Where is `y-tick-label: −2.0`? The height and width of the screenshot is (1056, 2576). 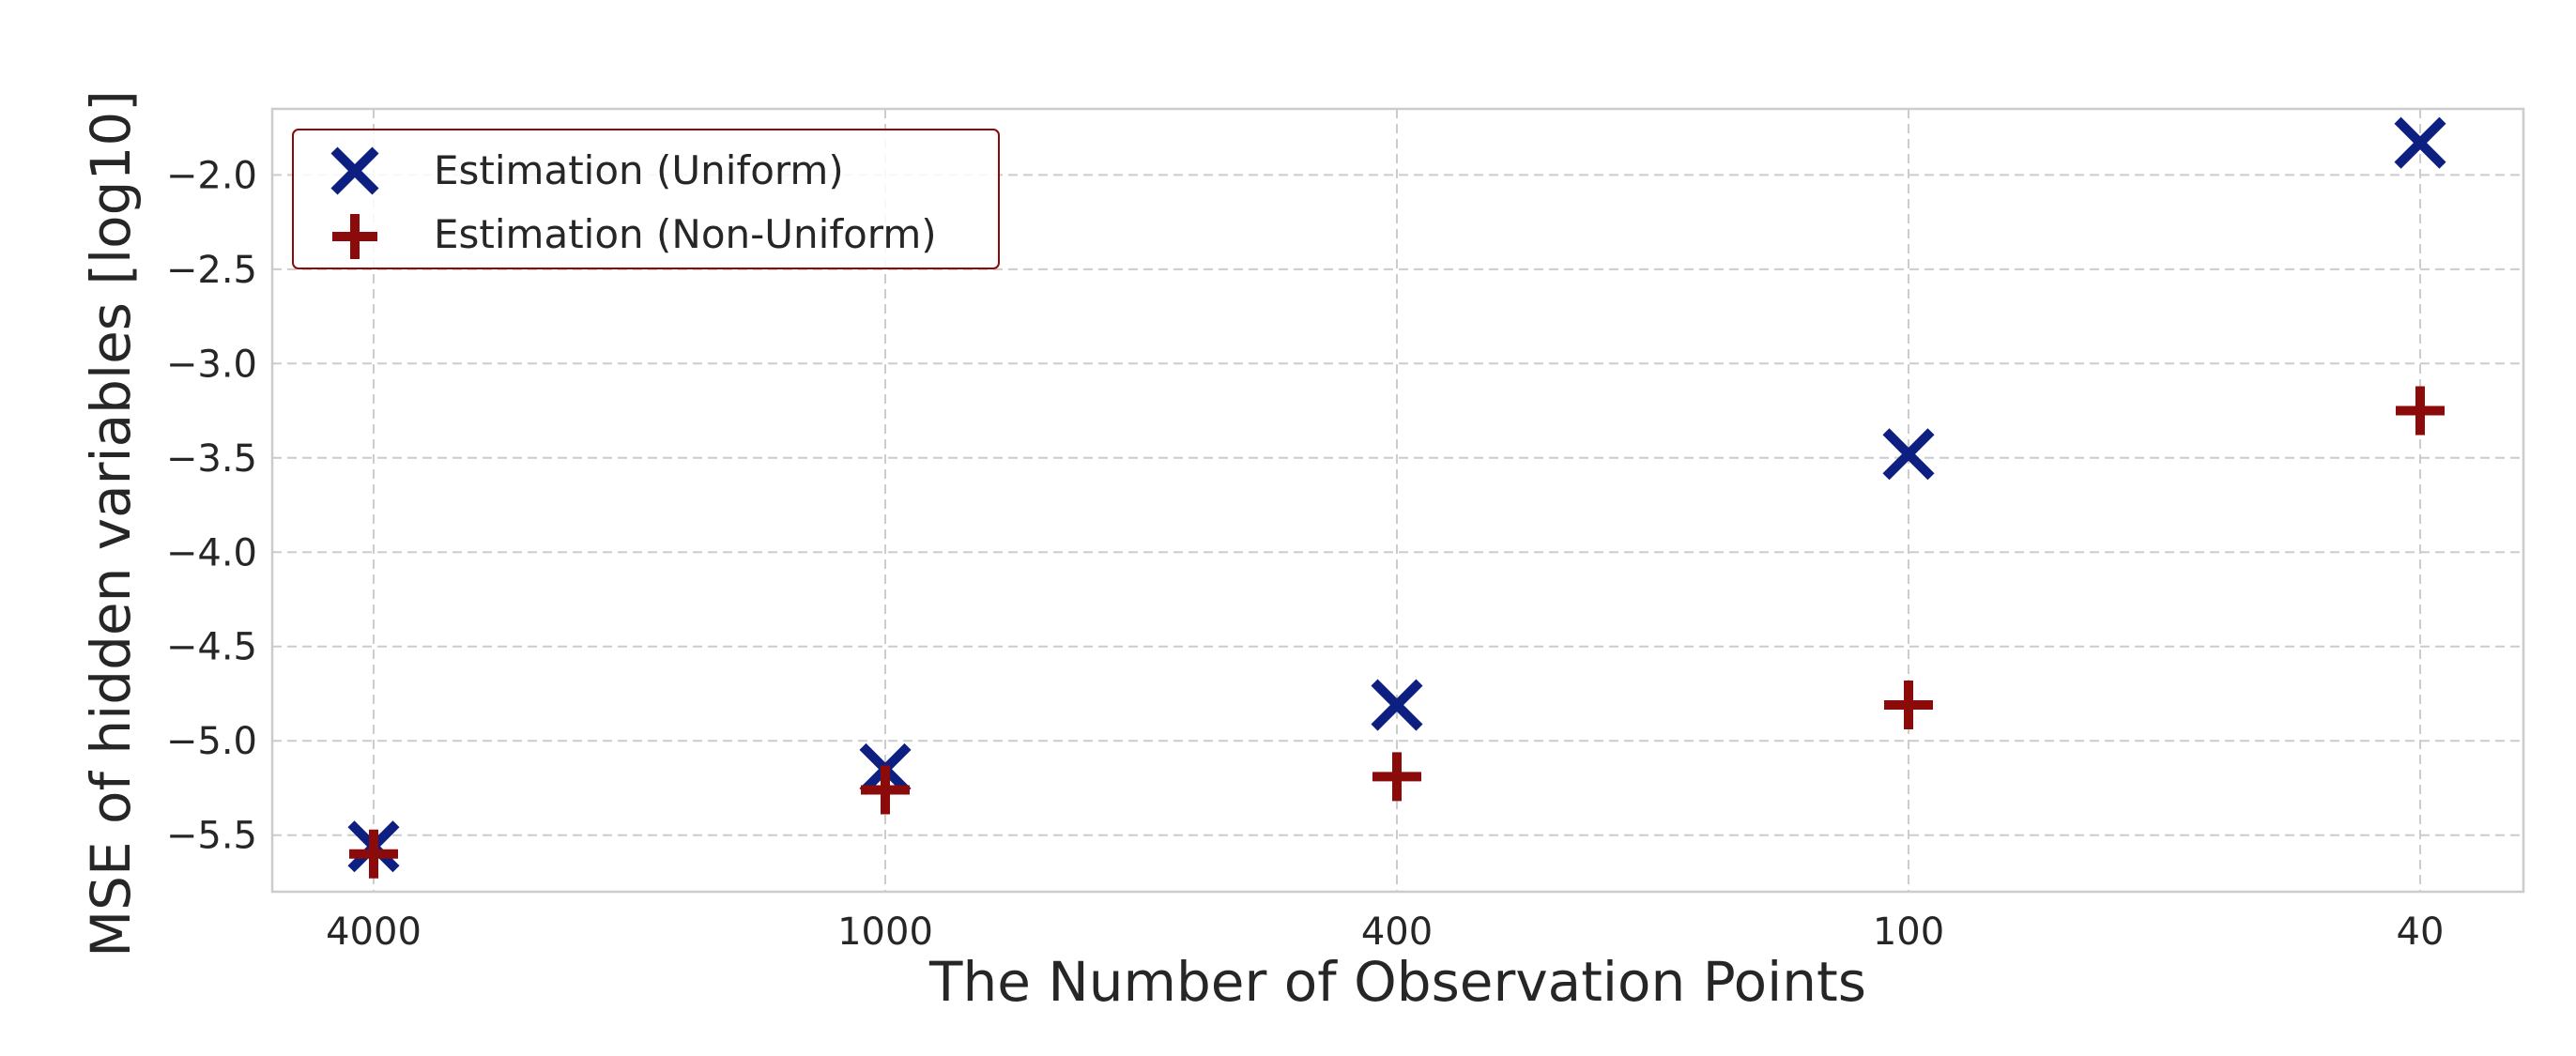 y-tick-label: −2.0 is located at coordinates (212, 175).